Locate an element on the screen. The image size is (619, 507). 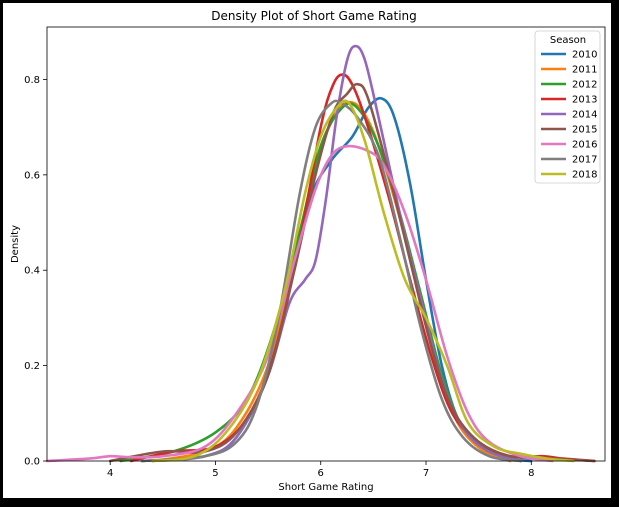
legend-label-2010: 2010 is located at coordinates (584, 55).